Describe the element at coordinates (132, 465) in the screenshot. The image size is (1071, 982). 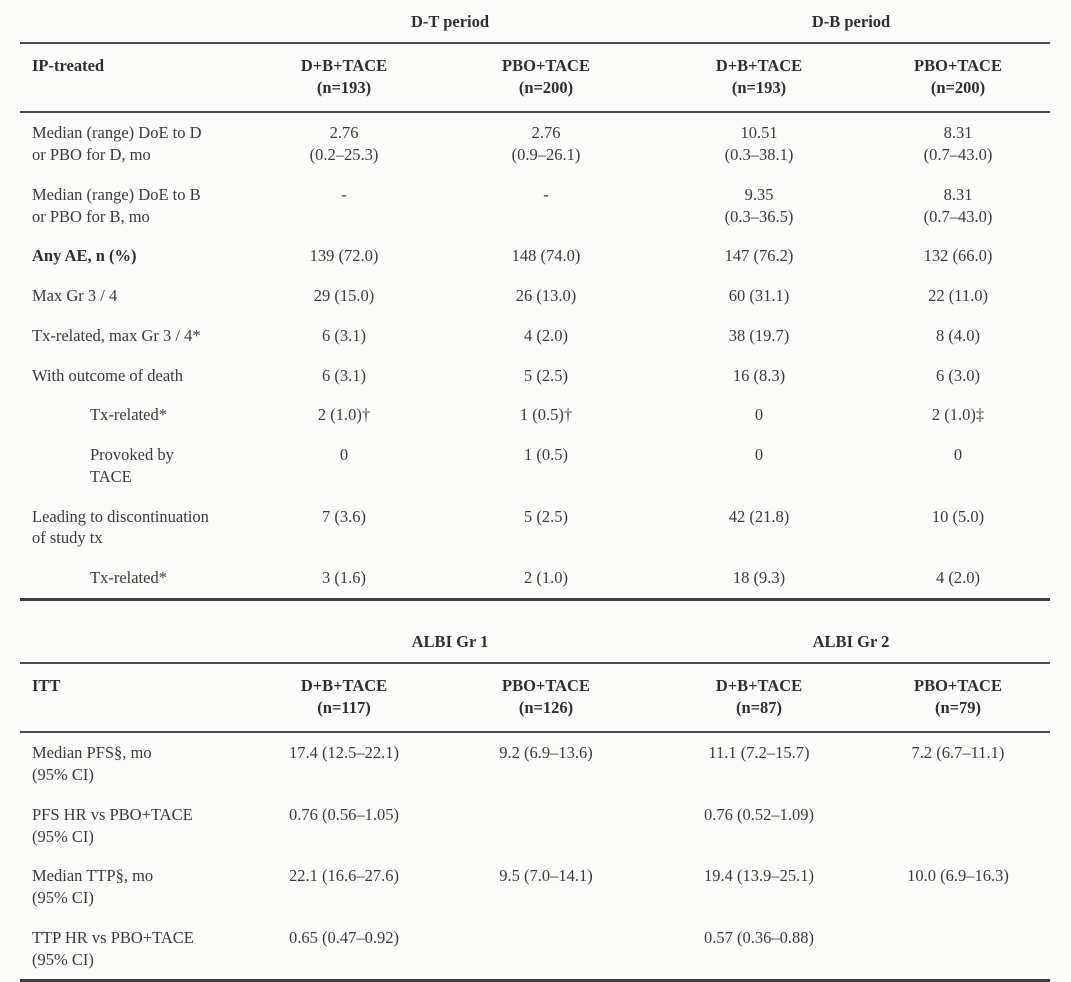
I see `row-label: Provoked by TACE` at that location.